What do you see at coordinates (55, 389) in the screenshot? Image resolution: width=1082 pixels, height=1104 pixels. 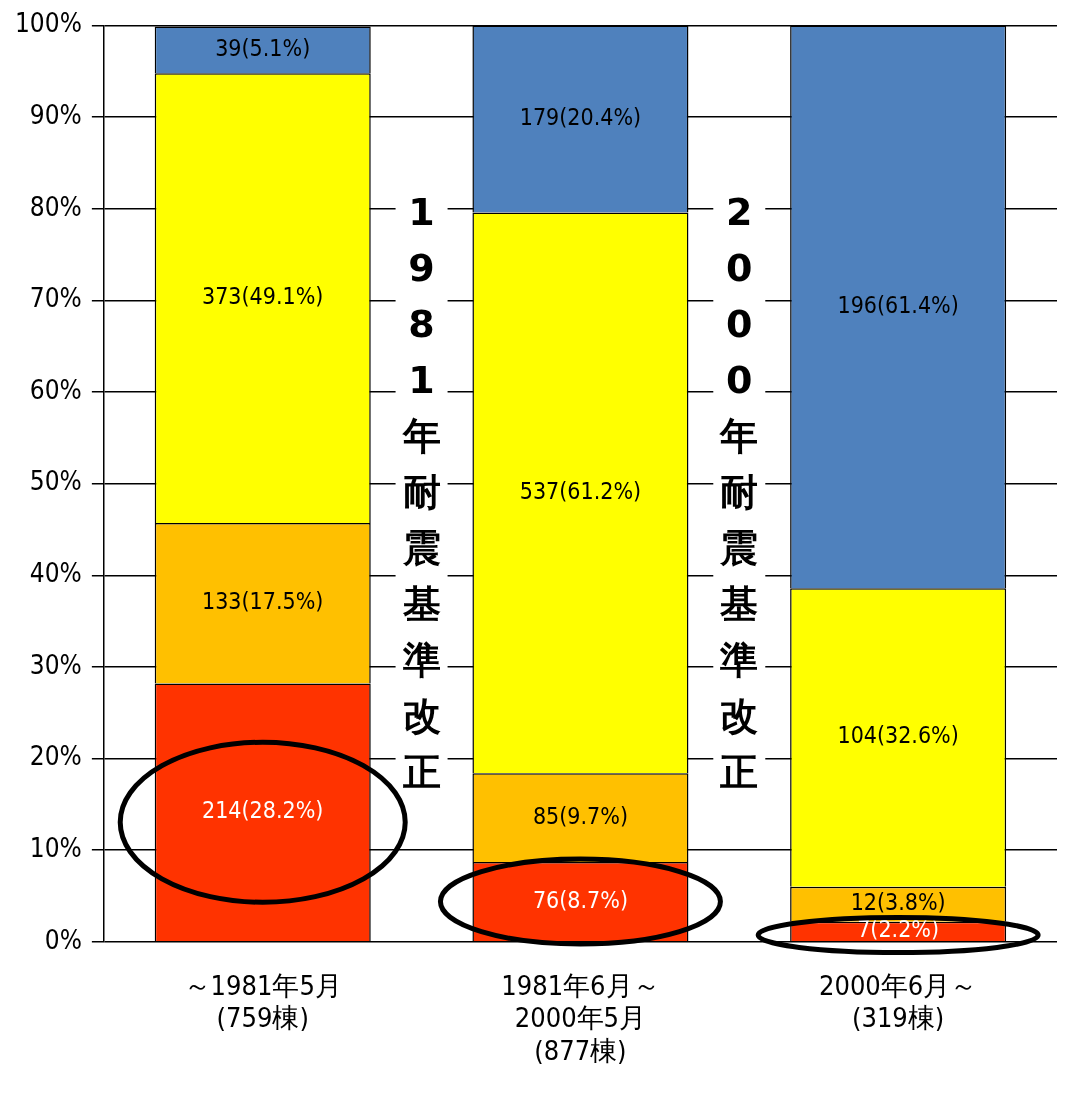 I see `y-tick-label: 60%` at bounding box center [55, 389].